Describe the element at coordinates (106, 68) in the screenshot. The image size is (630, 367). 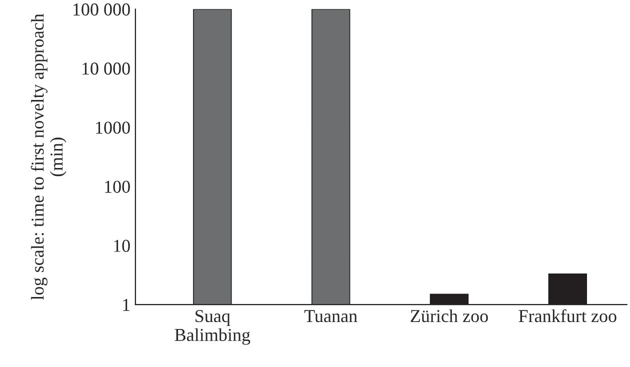
I see `y-tick-label: 10 000` at that location.